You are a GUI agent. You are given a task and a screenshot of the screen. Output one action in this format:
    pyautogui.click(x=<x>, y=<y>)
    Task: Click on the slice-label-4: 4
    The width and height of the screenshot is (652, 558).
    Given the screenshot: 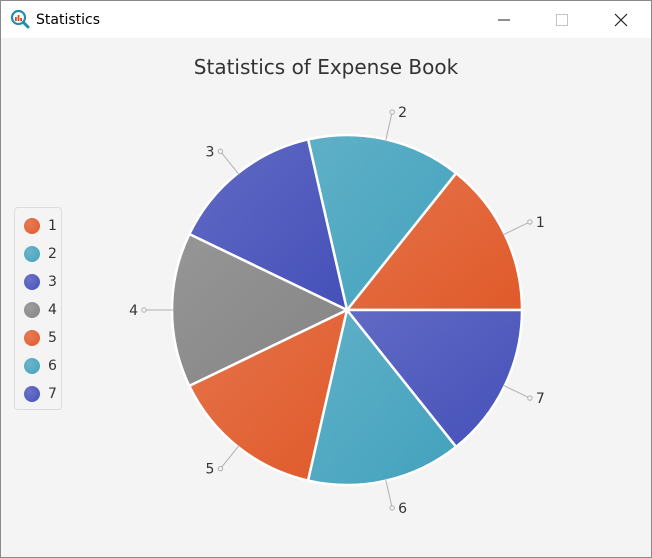 What is the action you would take?
    pyautogui.click(x=133, y=311)
    